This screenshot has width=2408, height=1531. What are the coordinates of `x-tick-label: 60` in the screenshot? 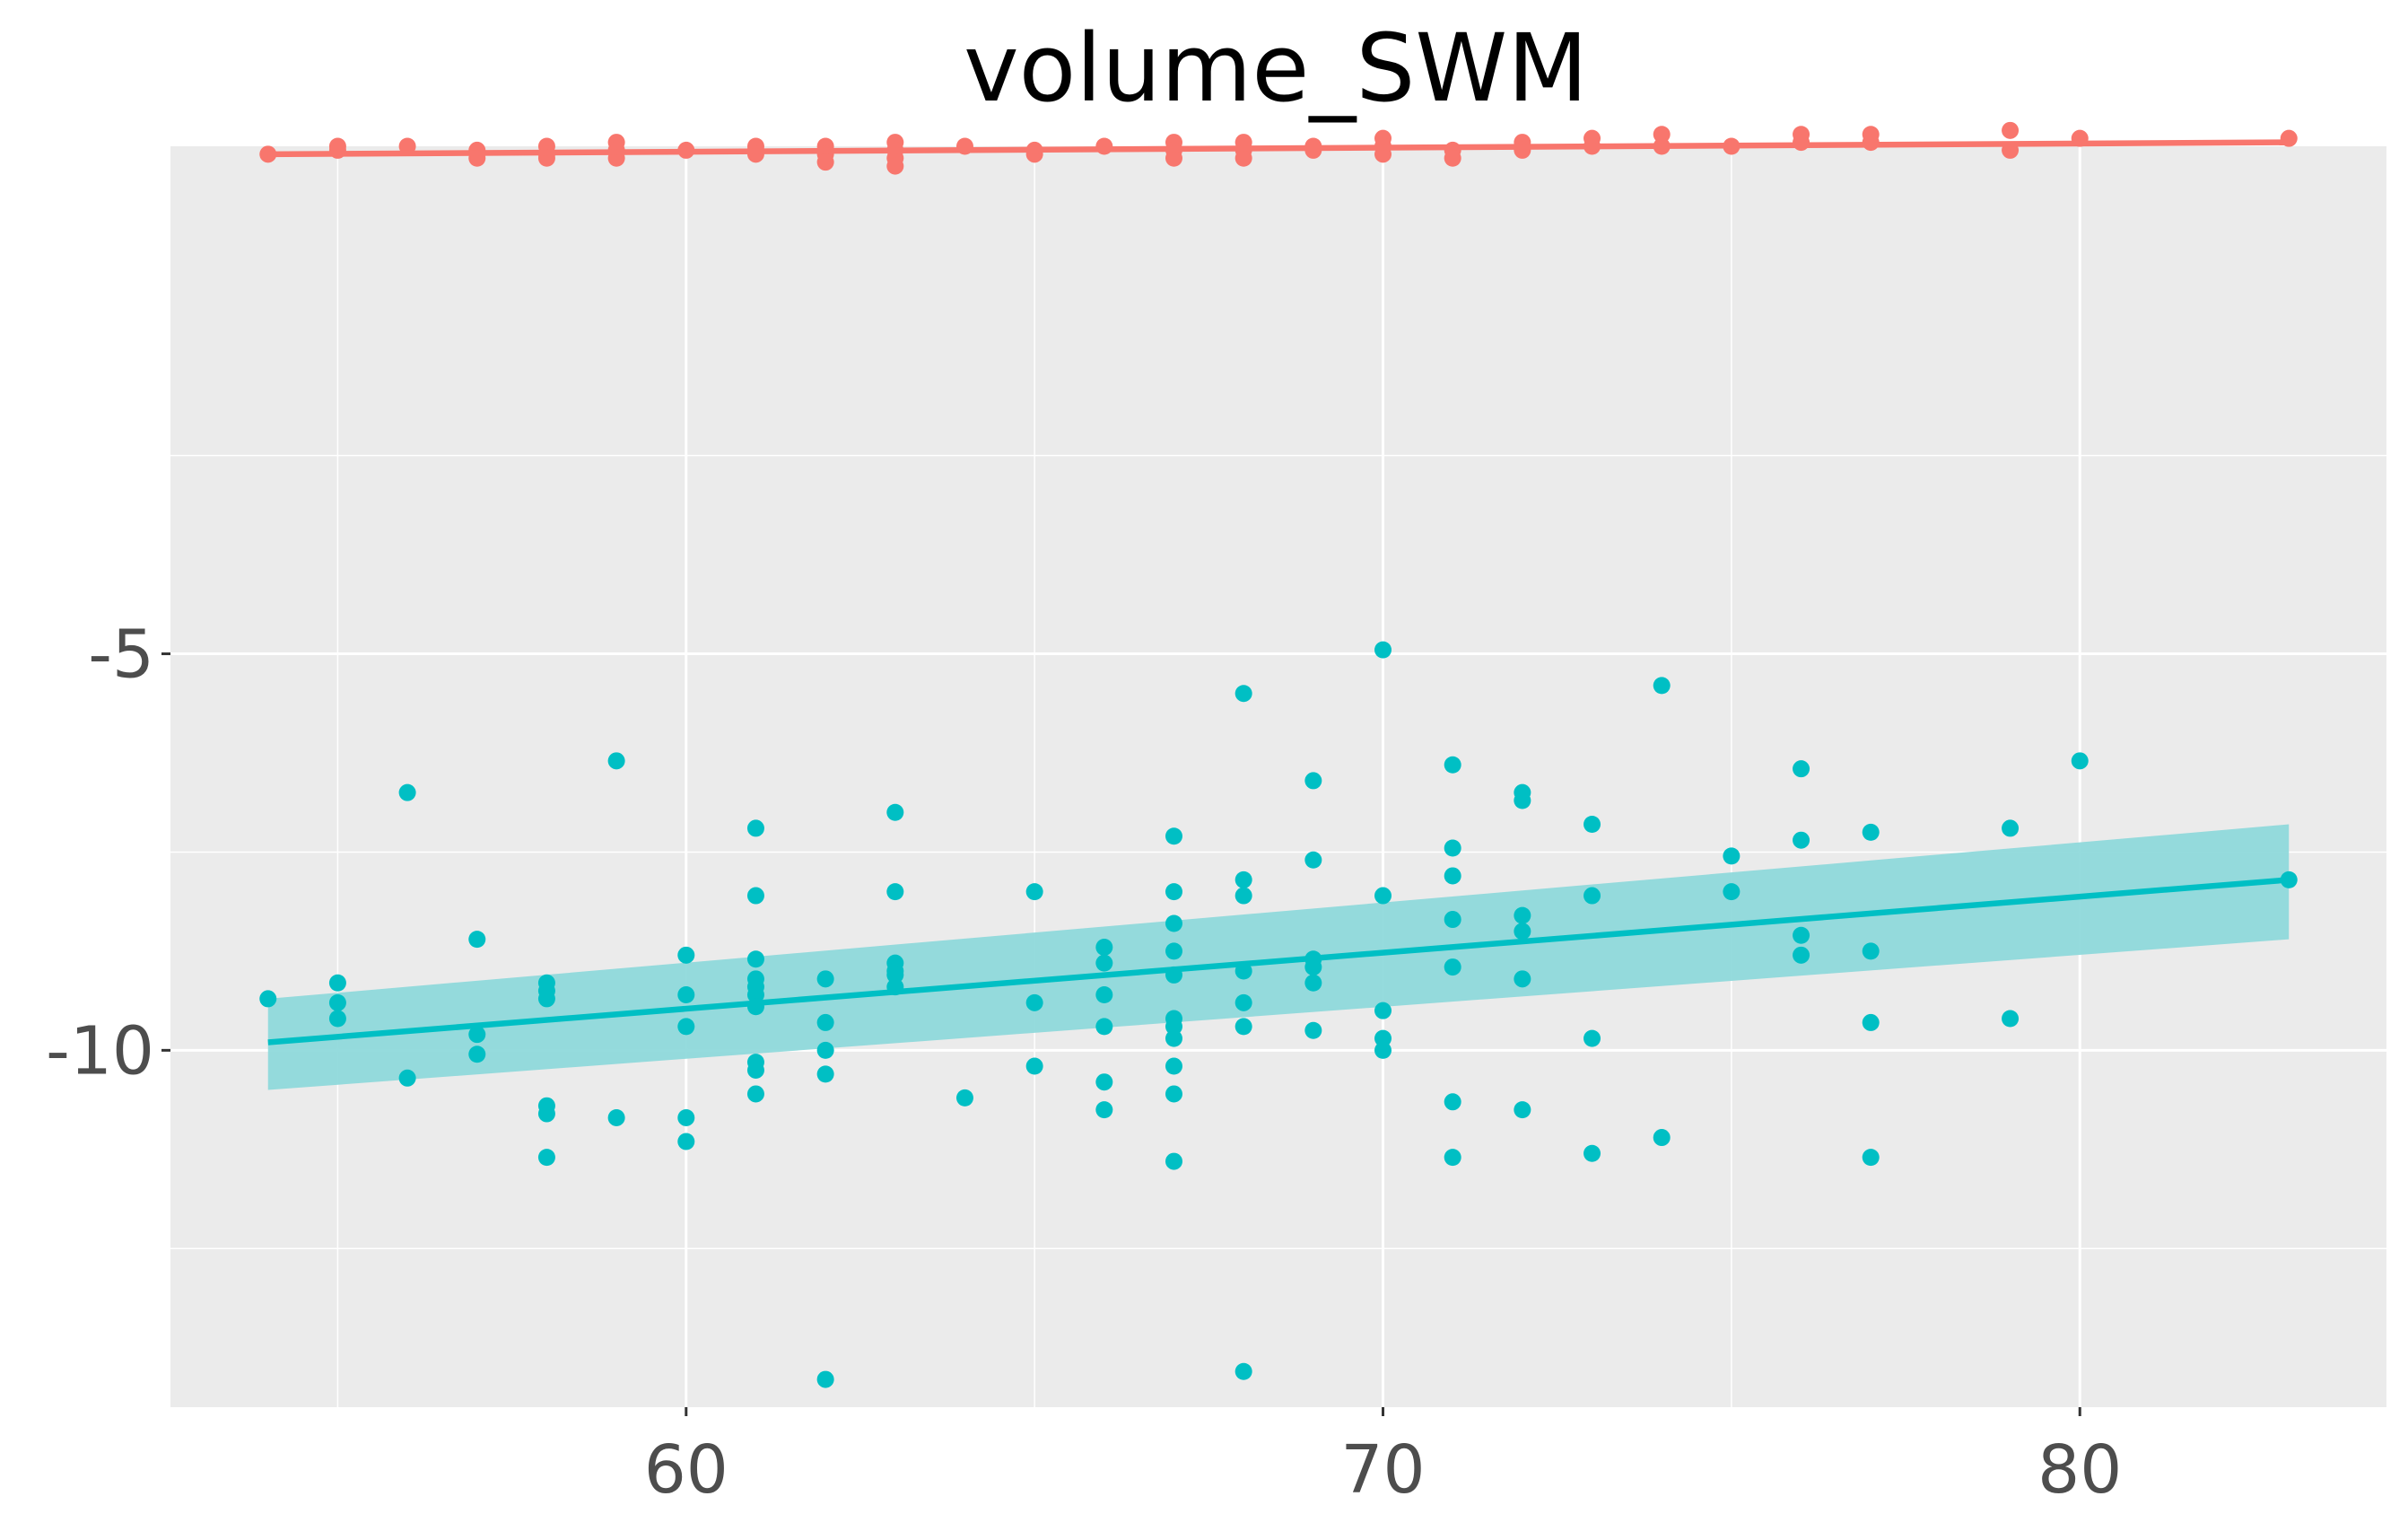 It's located at (686, 1470).